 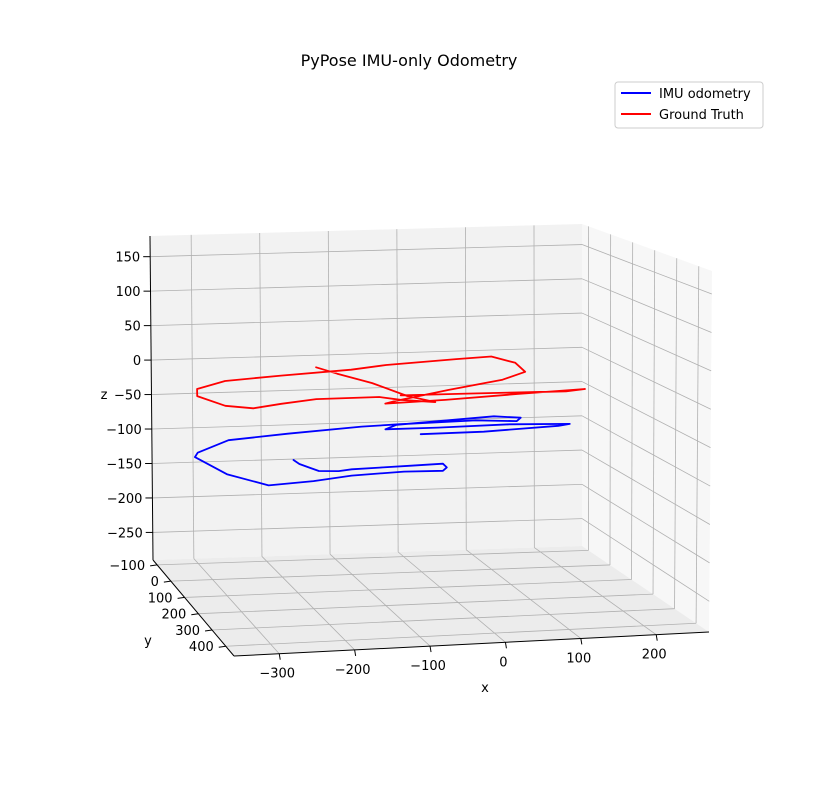 I want to click on y-tick-label: 0, so click(x=155, y=582).